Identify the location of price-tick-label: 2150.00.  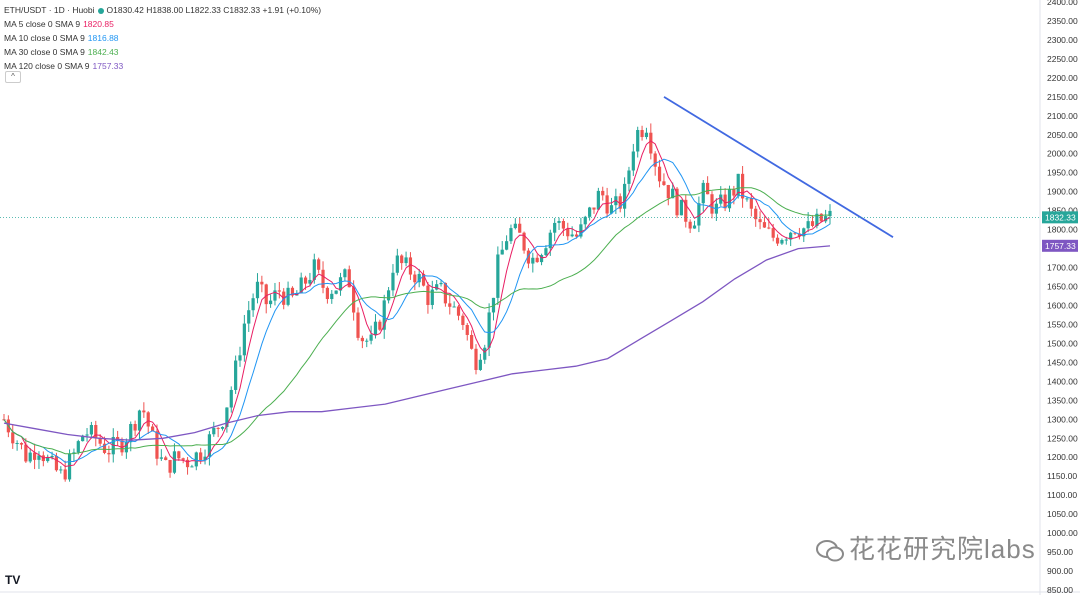
(1062, 97).